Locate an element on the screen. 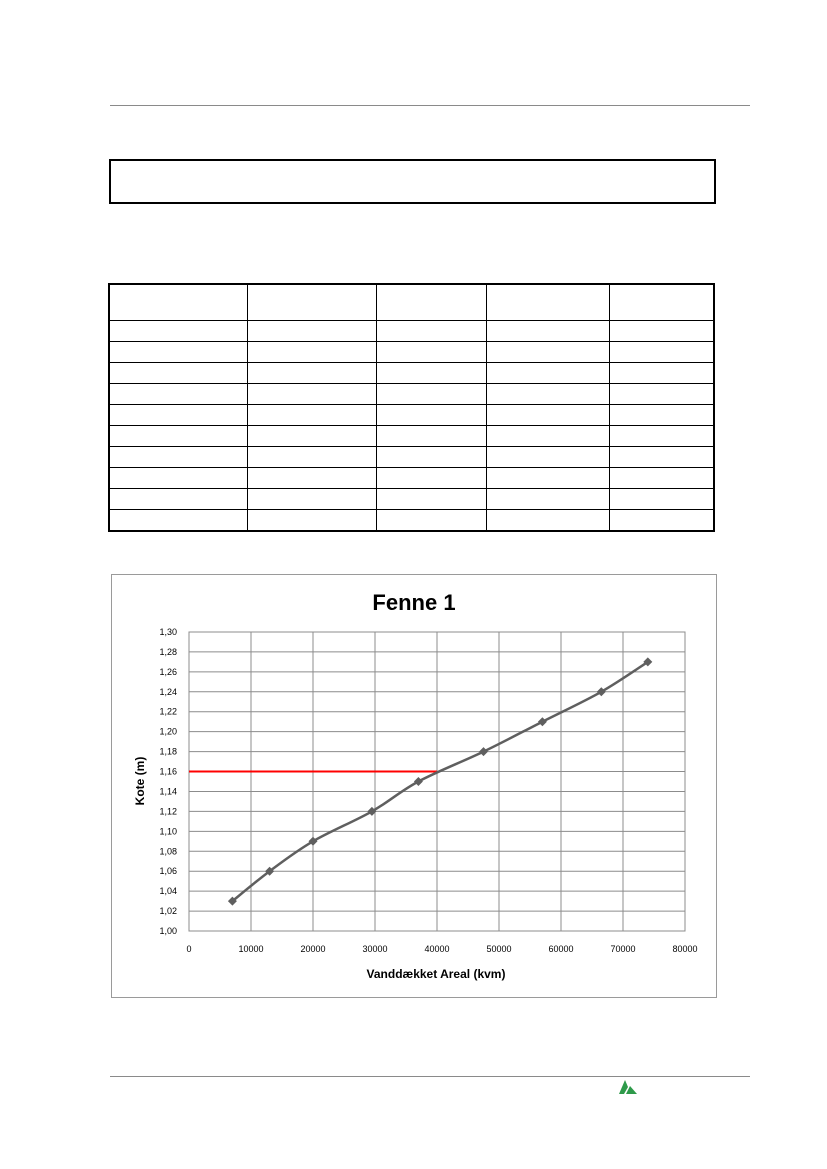 This screenshot has width=827, height=1169. x-tick-label: 30000 is located at coordinates (374, 949).